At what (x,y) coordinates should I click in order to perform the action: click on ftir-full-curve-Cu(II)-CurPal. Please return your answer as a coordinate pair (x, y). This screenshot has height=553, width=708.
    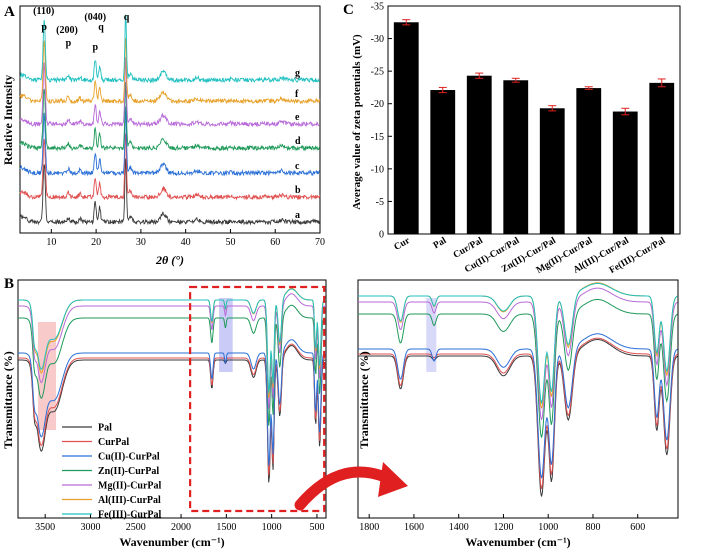
    Looking at the image, I should click on (172, 402).